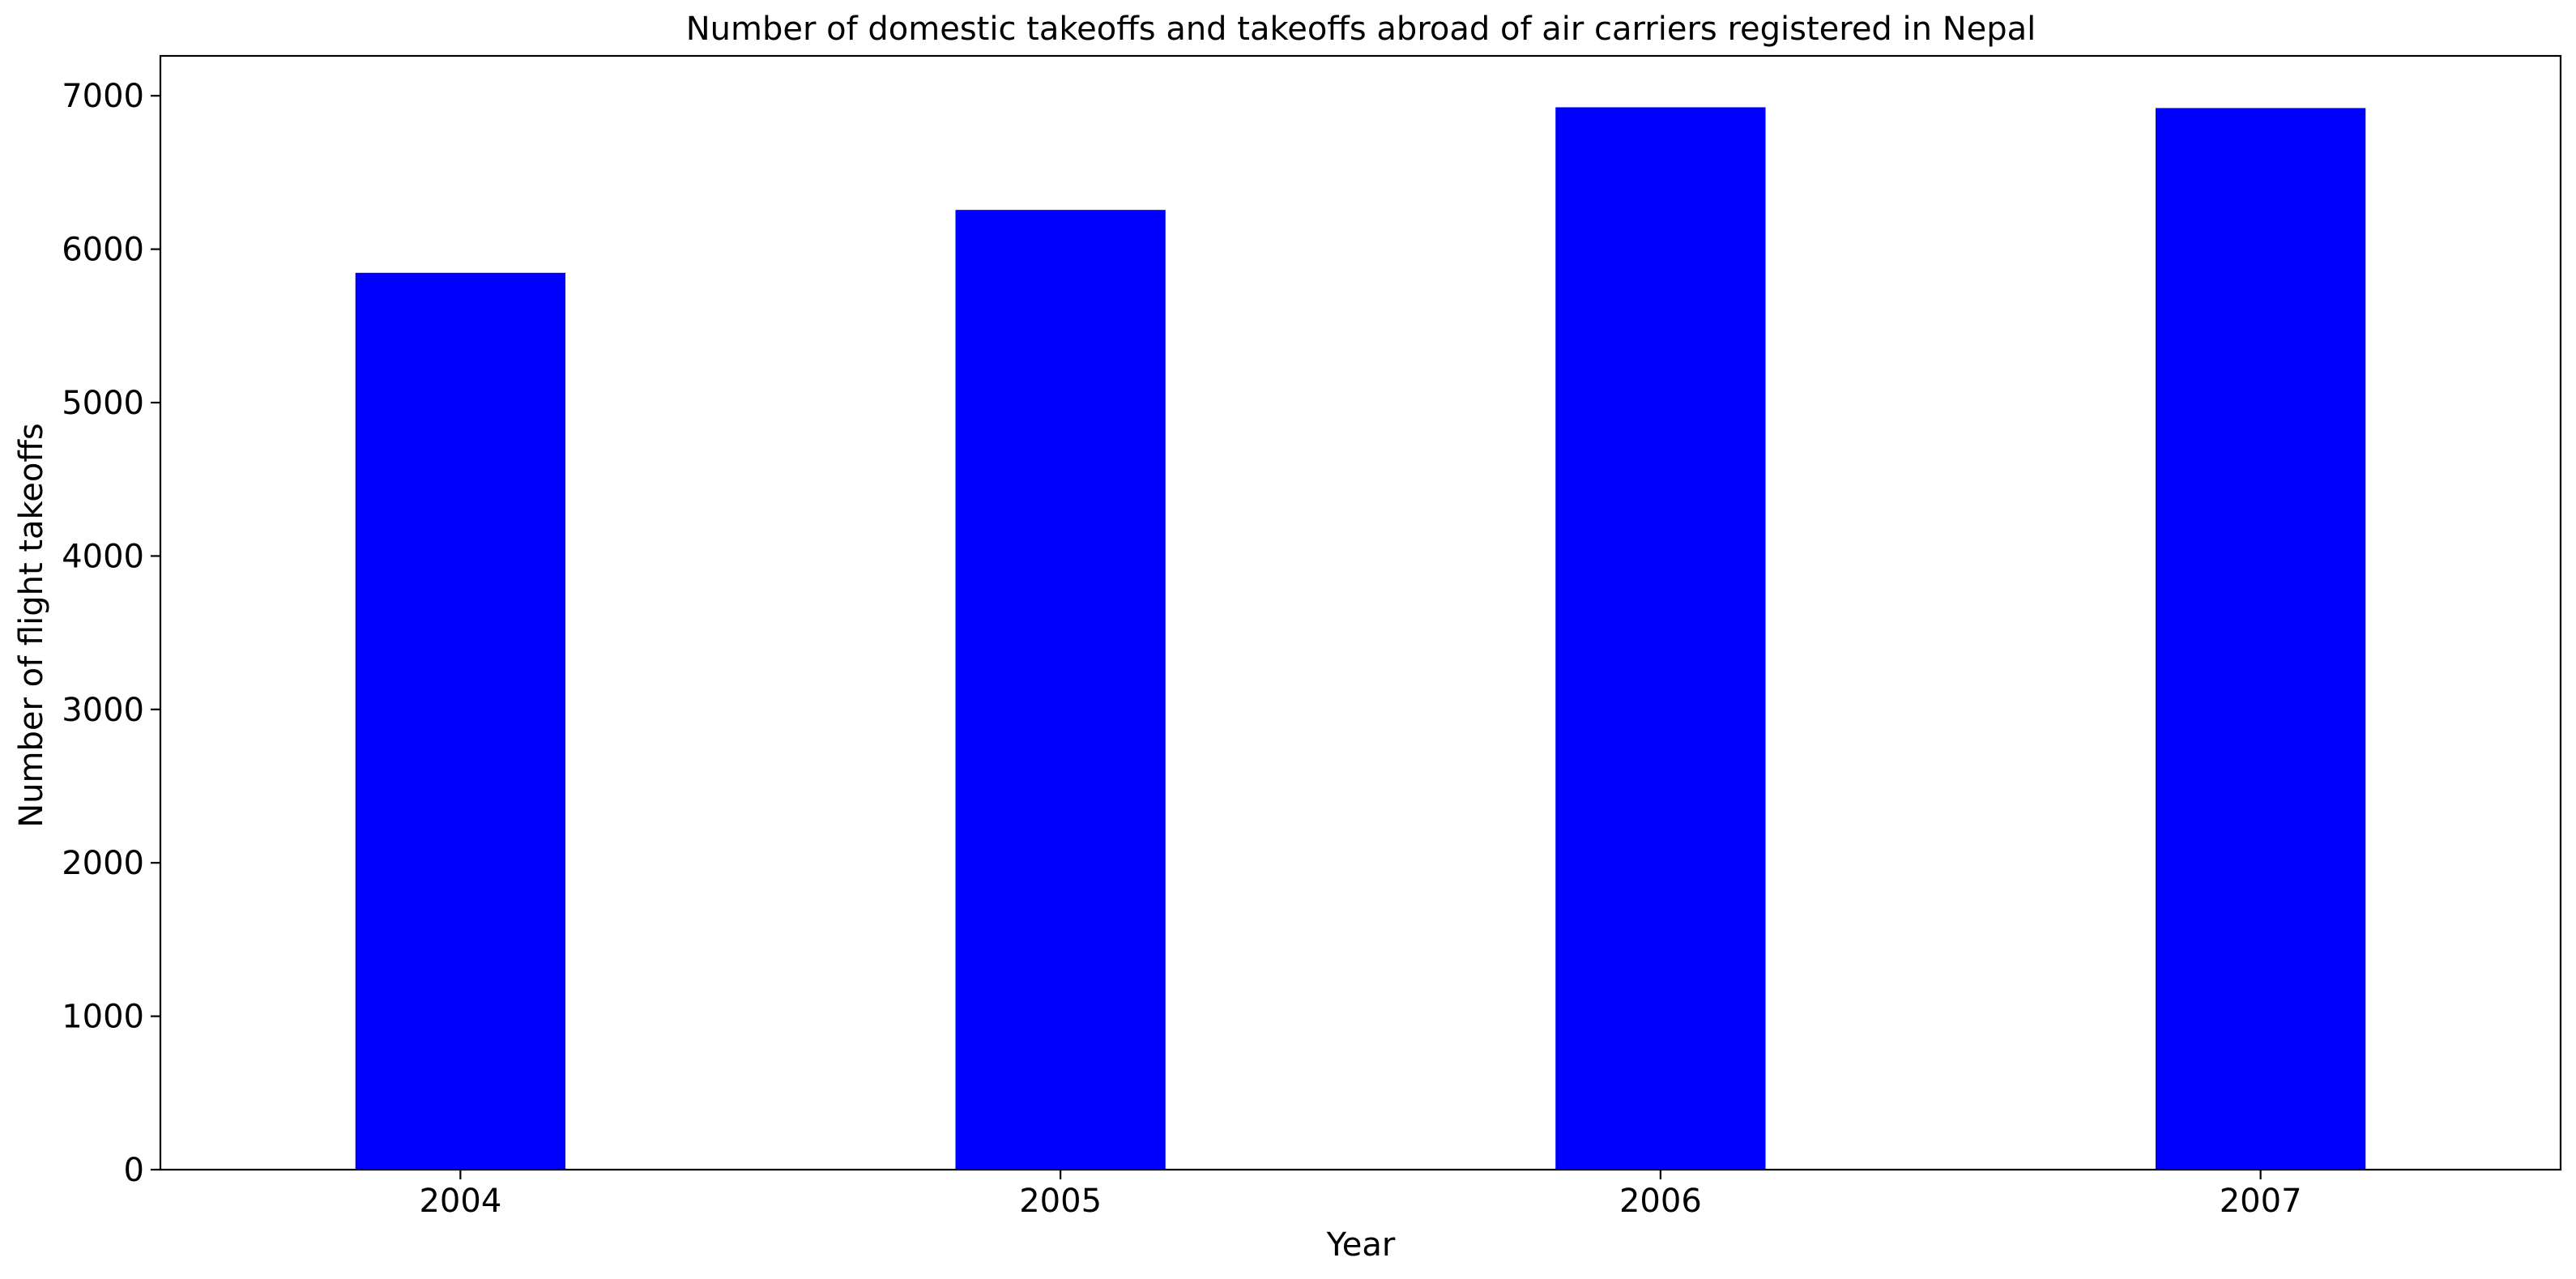  What do you see at coordinates (2261, 1201) in the screenshot?
I see `x-tick-label-2007: 2007` at bounding box center [2261, 1201].